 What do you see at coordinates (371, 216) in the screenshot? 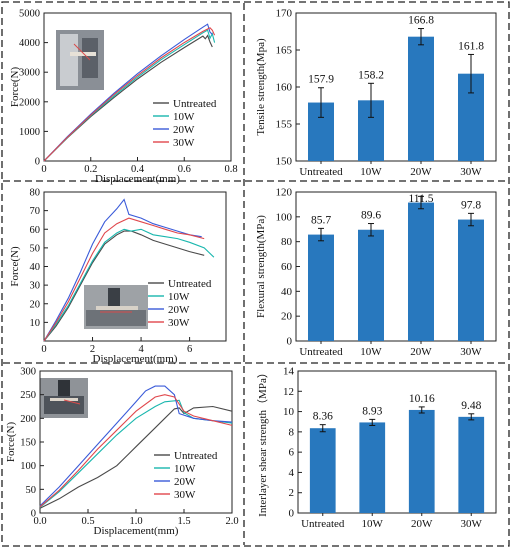
I see `value-label: 89.6` at bounding box center [371, 216].